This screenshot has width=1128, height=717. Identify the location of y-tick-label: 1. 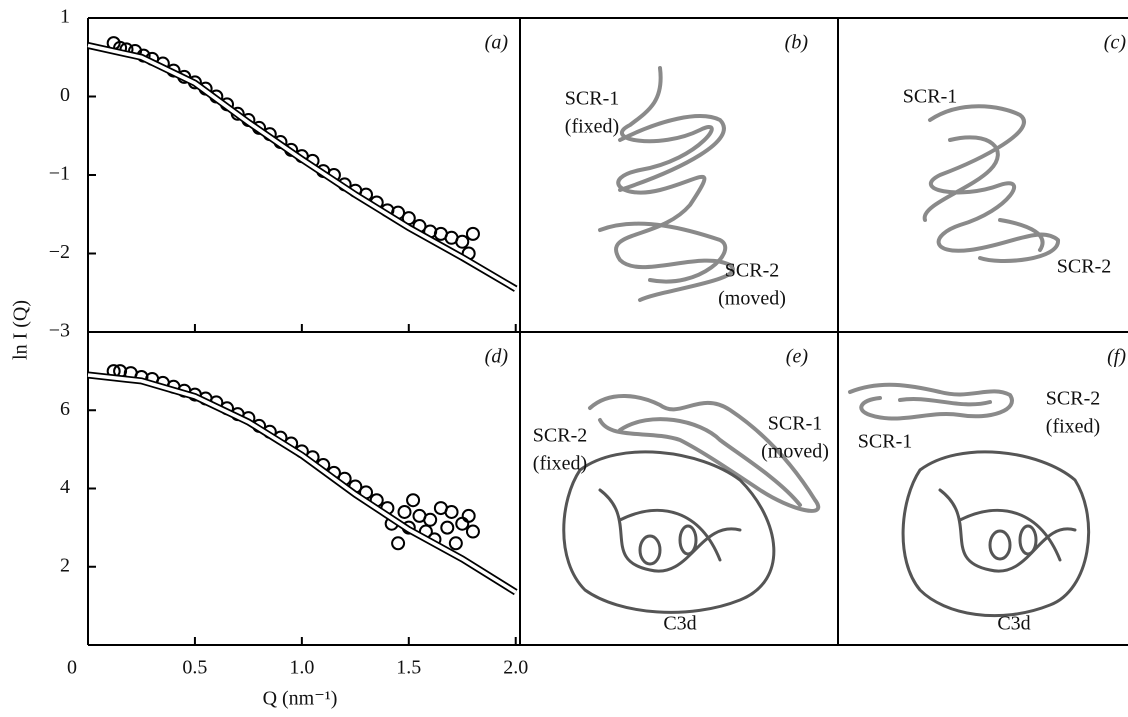
(65, 17).